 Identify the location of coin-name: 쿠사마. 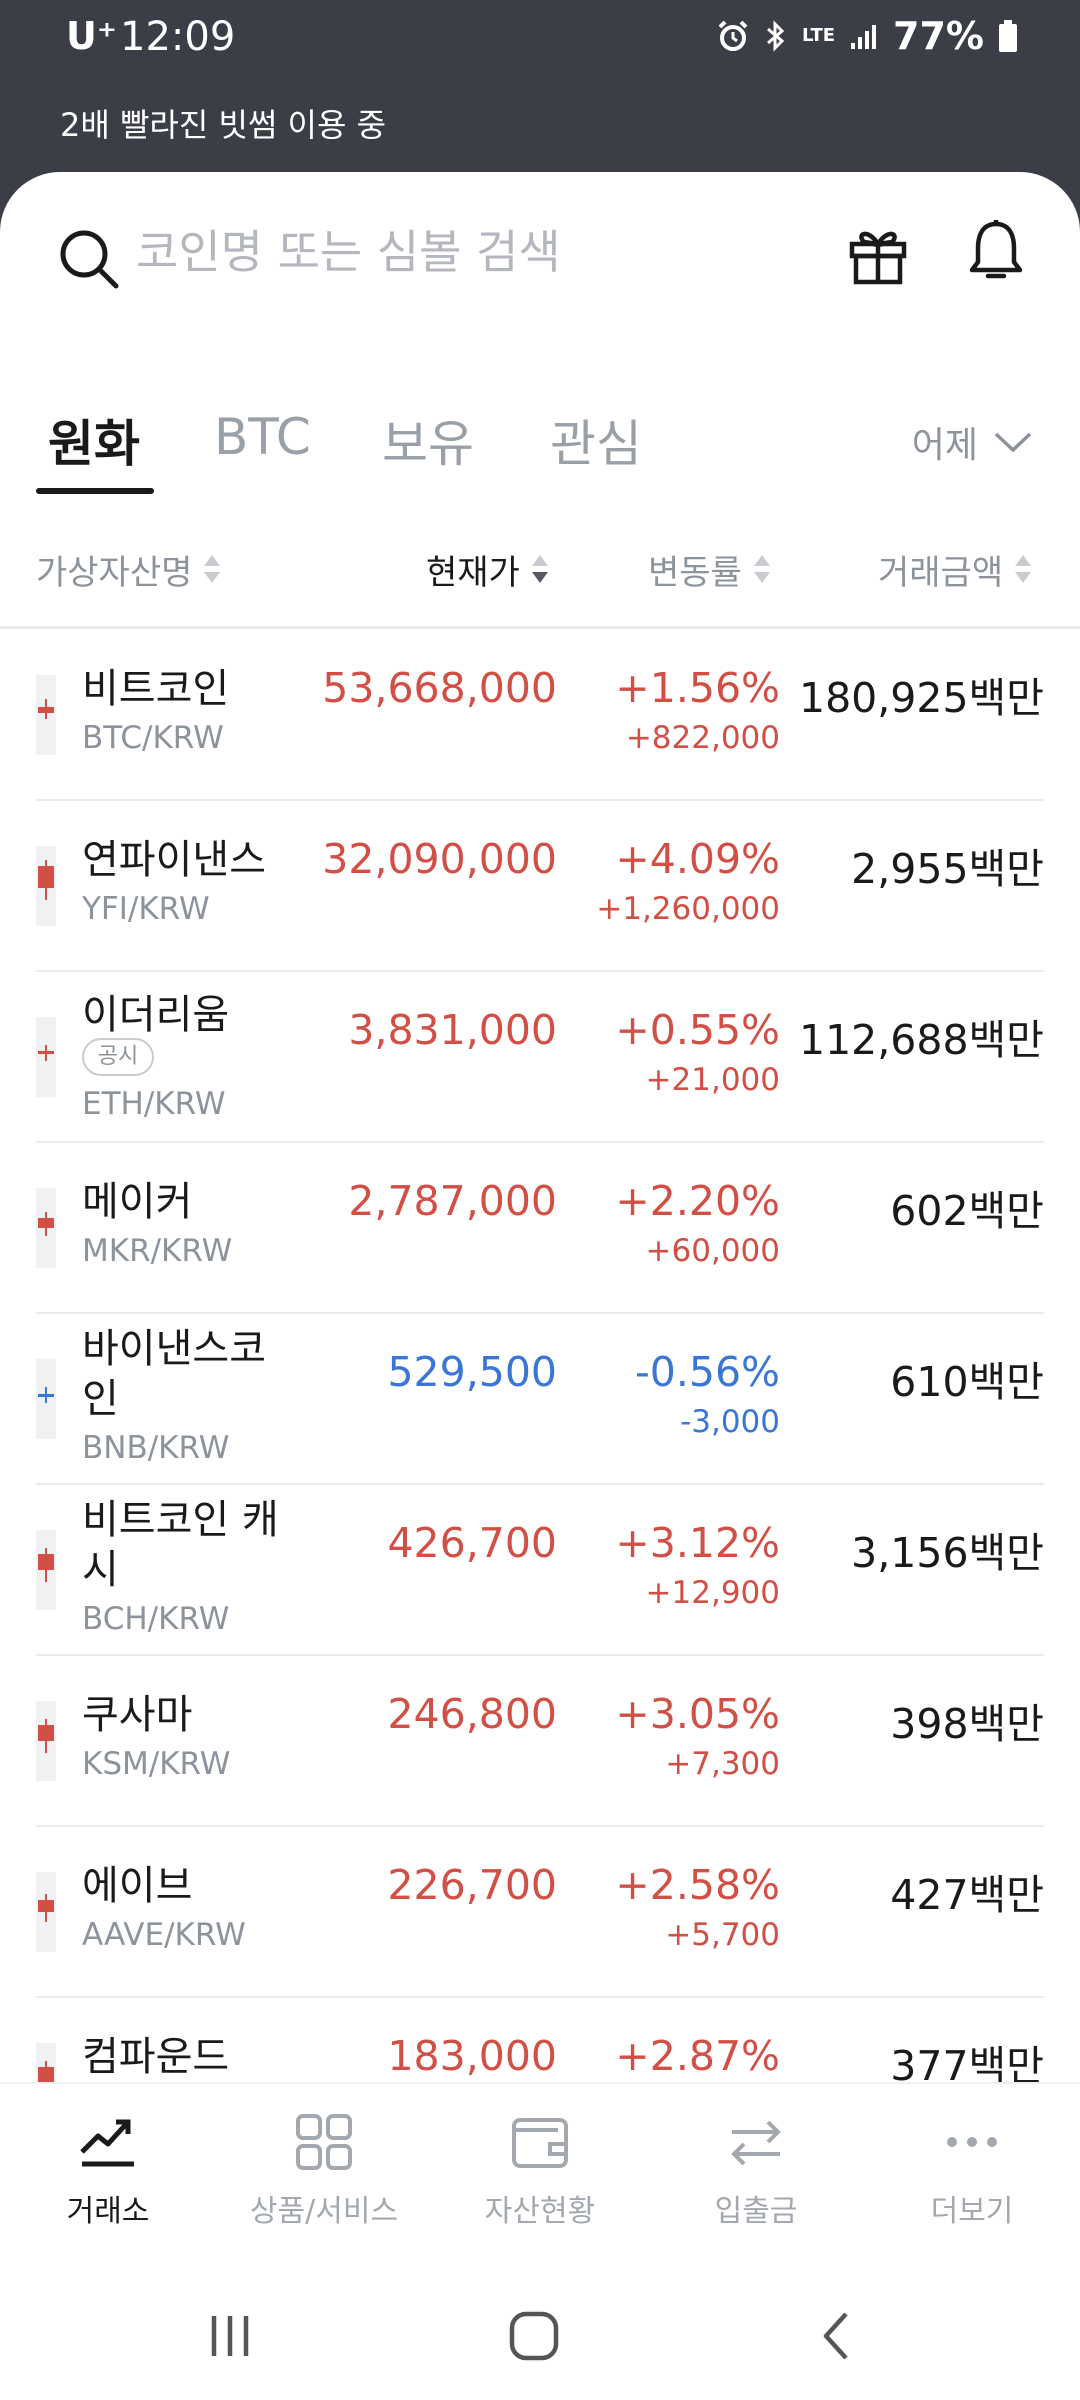
(137, 1715).